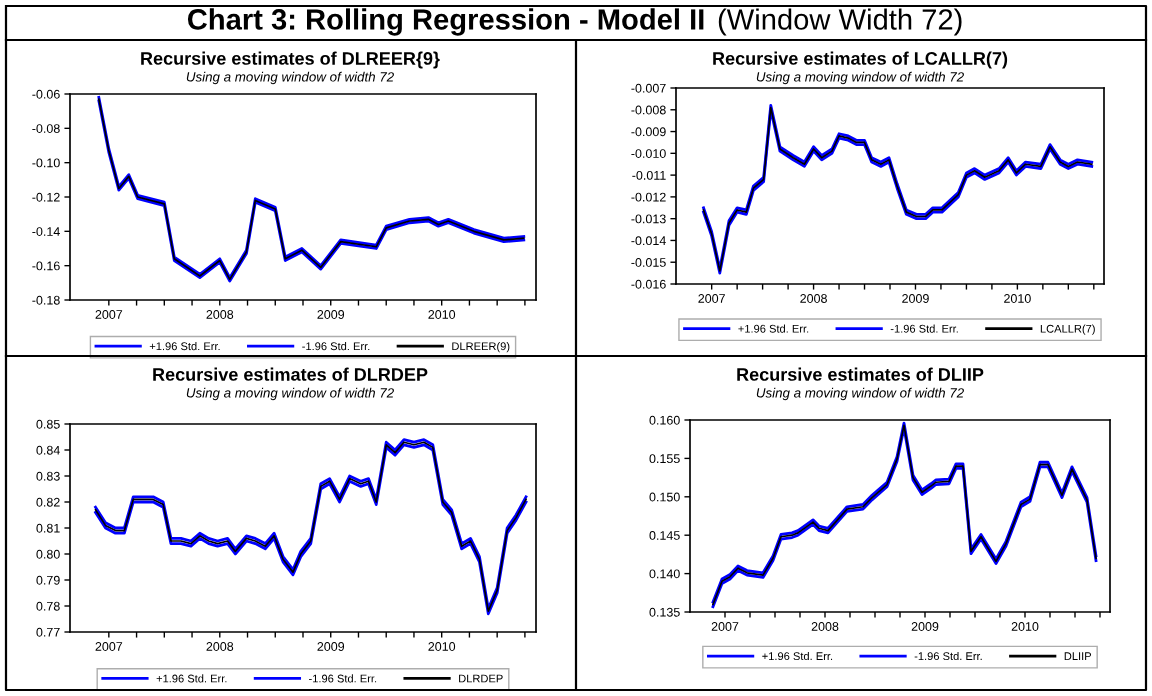  What do you see at coordinates (445, 22) in the screenshot?
I see `caption: Chart 3: Rolling Regression - Model II` at bounding box center [445, 22].